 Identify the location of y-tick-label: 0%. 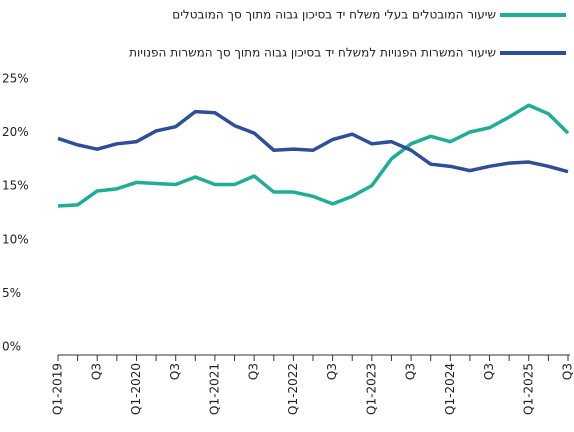
(11, 347).